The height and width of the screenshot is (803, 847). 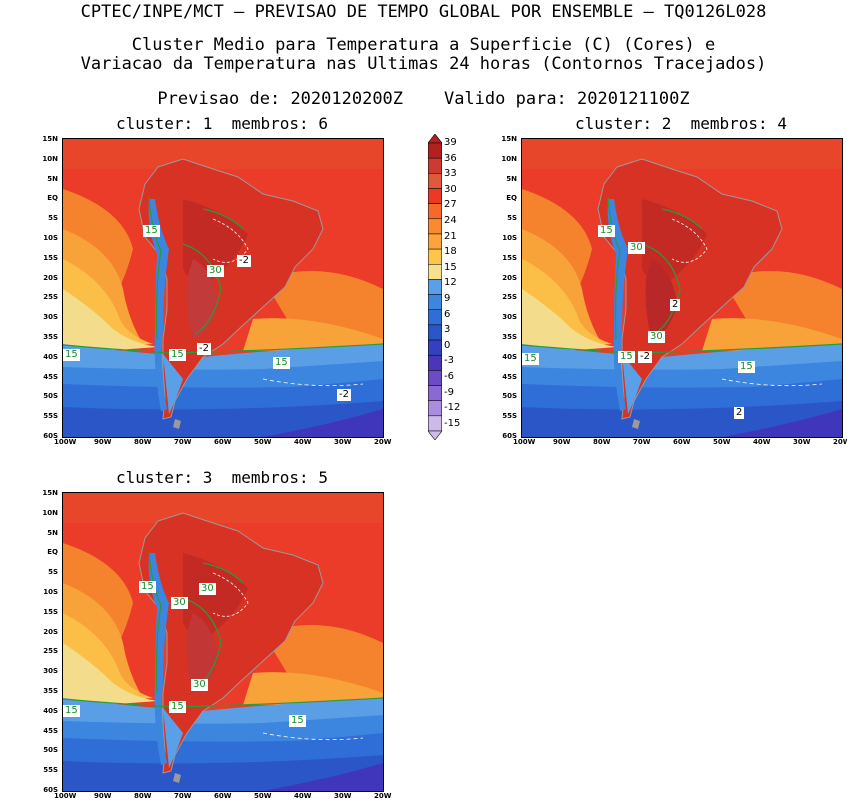 I want to click on colorbar-tick-label: 27, so click(x=450, y=205).